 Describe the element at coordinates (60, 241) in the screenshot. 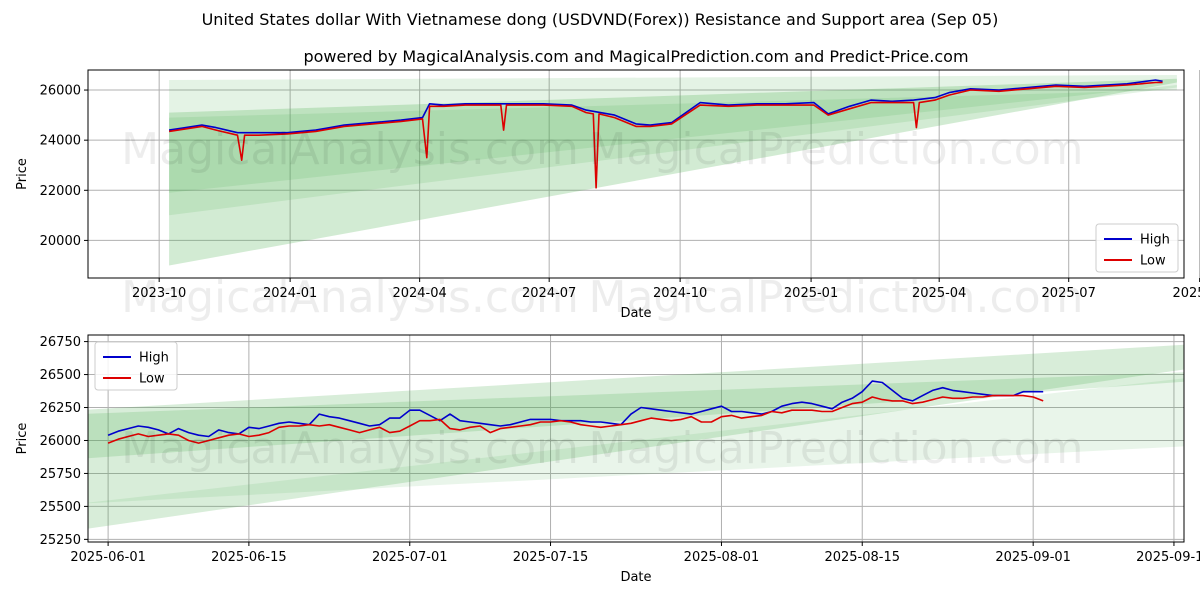

I see `top-y-tick-label: 20000` at that location.